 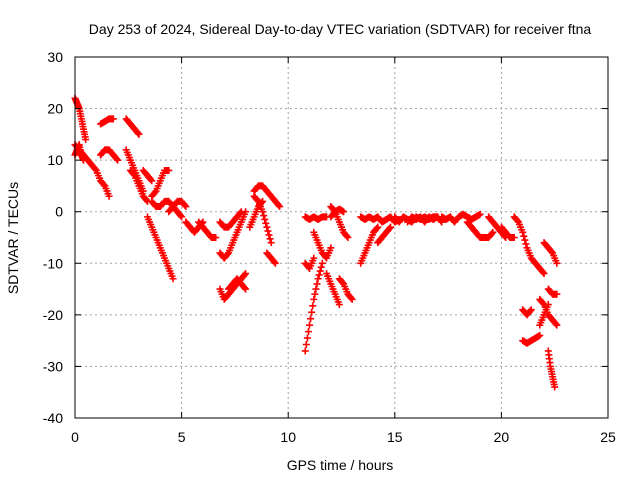 What do you see at coordinates (53, 263) in the screenshot?
I see `y-tick-label: -10` at bounding box center [53, 263].